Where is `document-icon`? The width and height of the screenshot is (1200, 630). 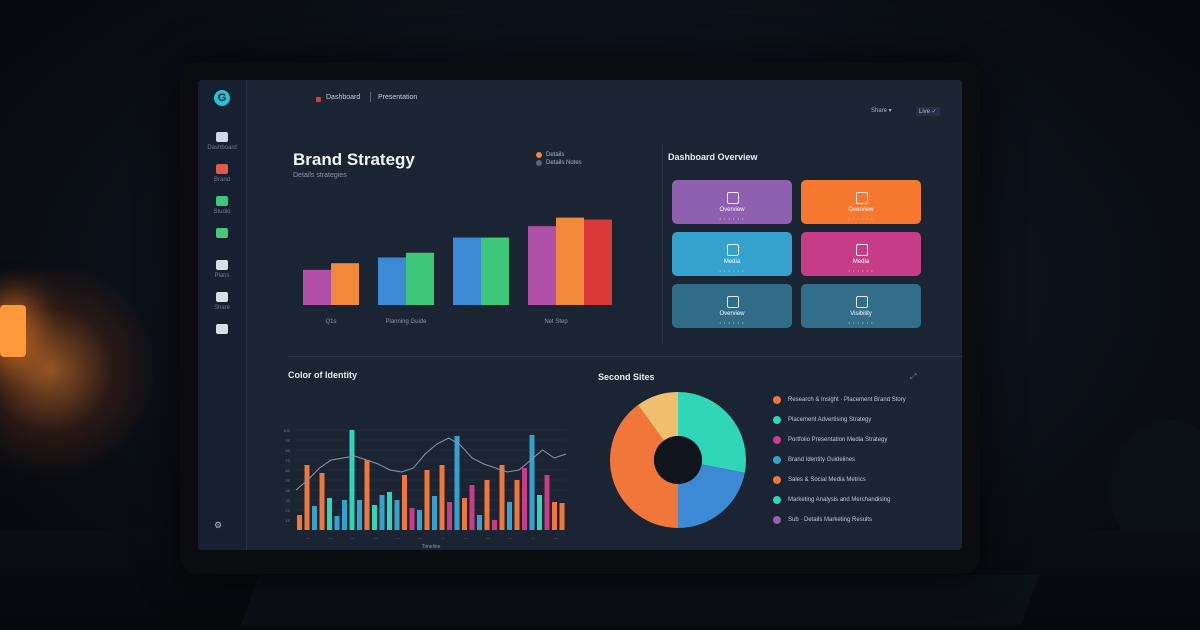 document-icon is located at coordinates (862, 302).